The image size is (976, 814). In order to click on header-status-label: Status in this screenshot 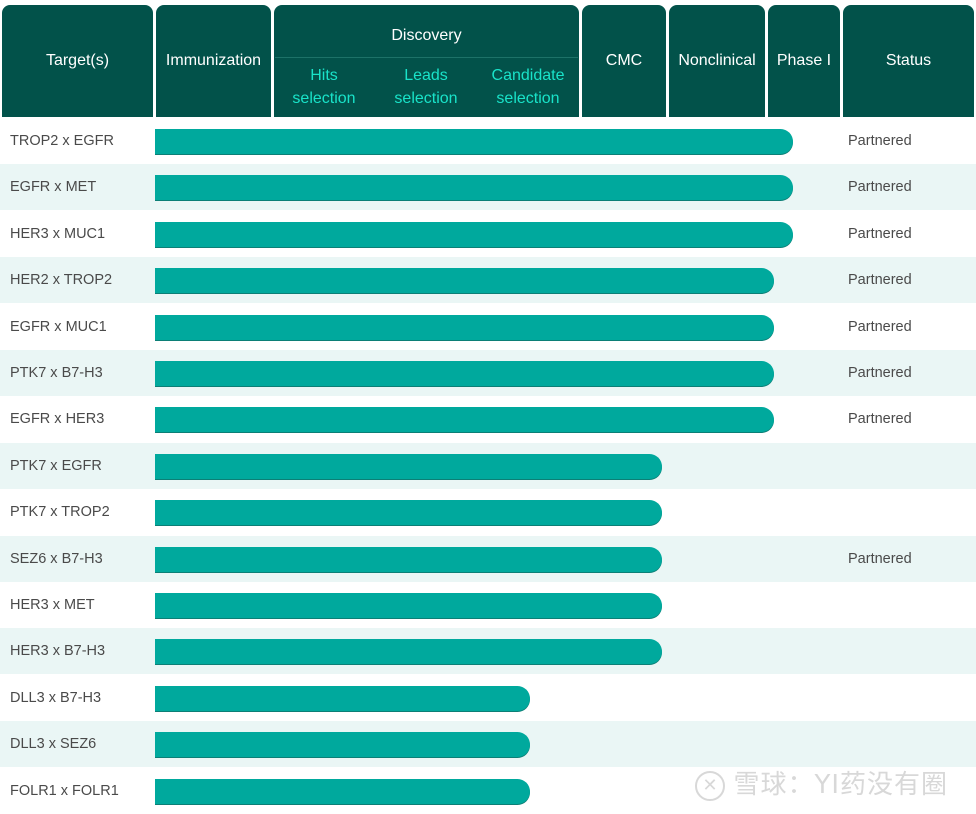, I will do `click(908, 60)`.